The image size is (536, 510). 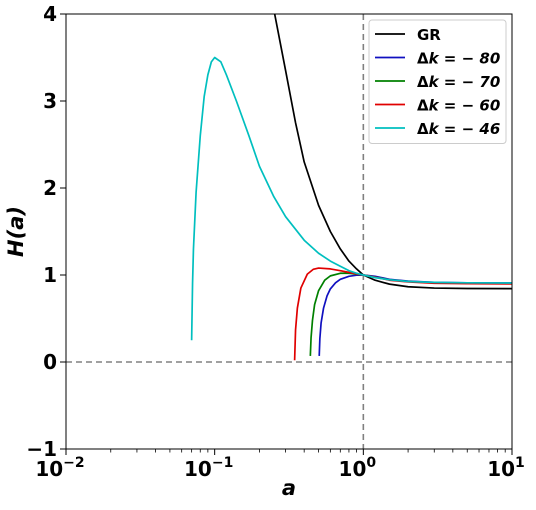 I want to click on legend-label-1: GR, so click(x=429, y=35).